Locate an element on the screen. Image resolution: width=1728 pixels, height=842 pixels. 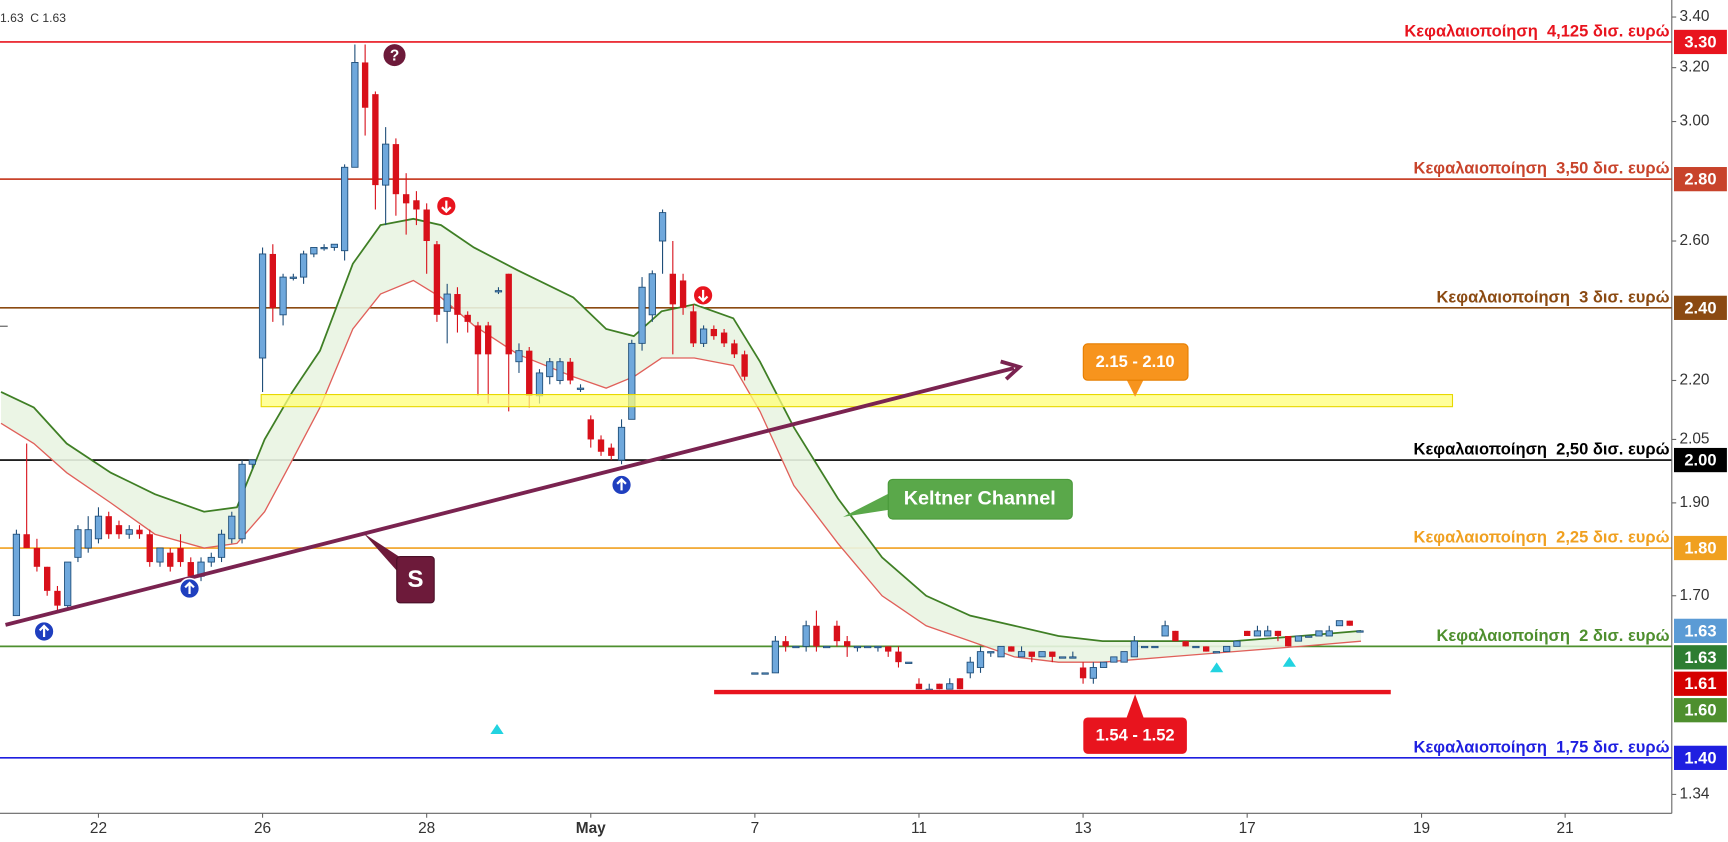
x-tick-label: 28 is located at coordinates (426, 828).